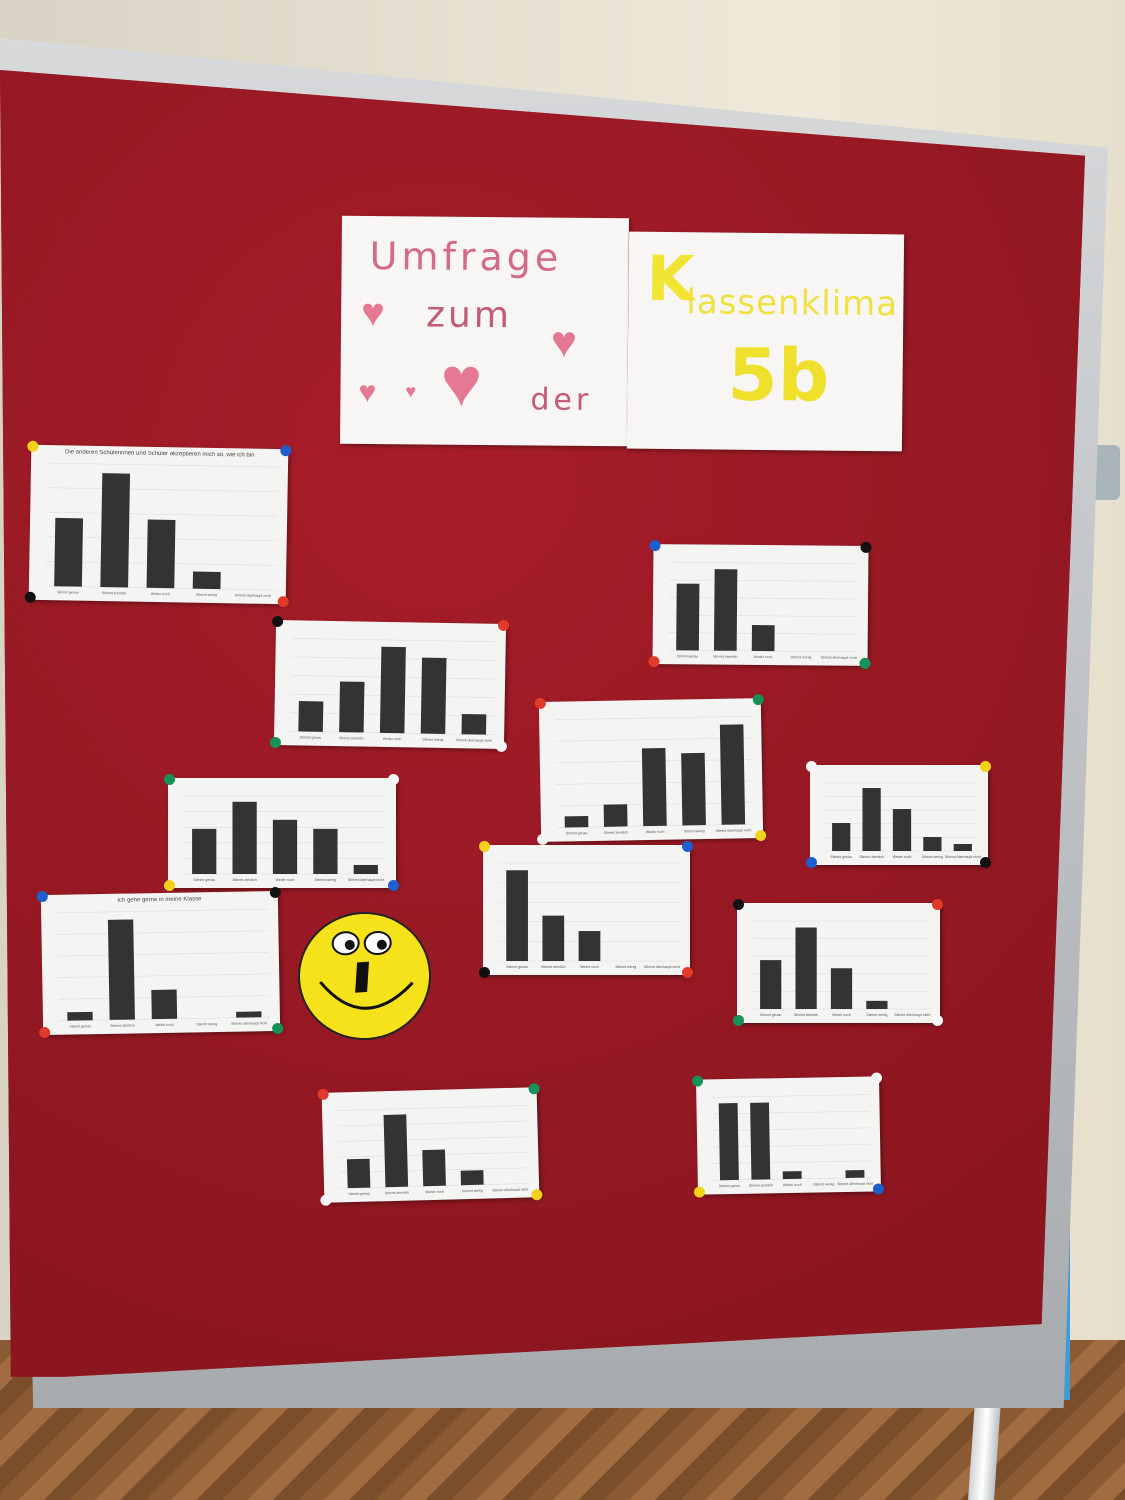 The height and width of the screenshot is (1500, 1125). I want to click on smiley-face, so click(364, 976).